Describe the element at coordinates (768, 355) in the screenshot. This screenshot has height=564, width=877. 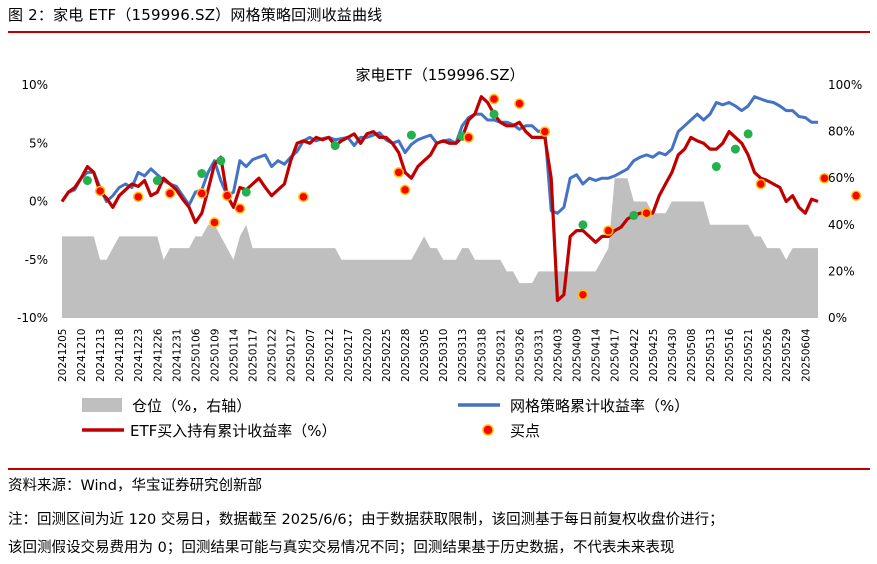
I see `x-tick-label: 20250526` at that location.